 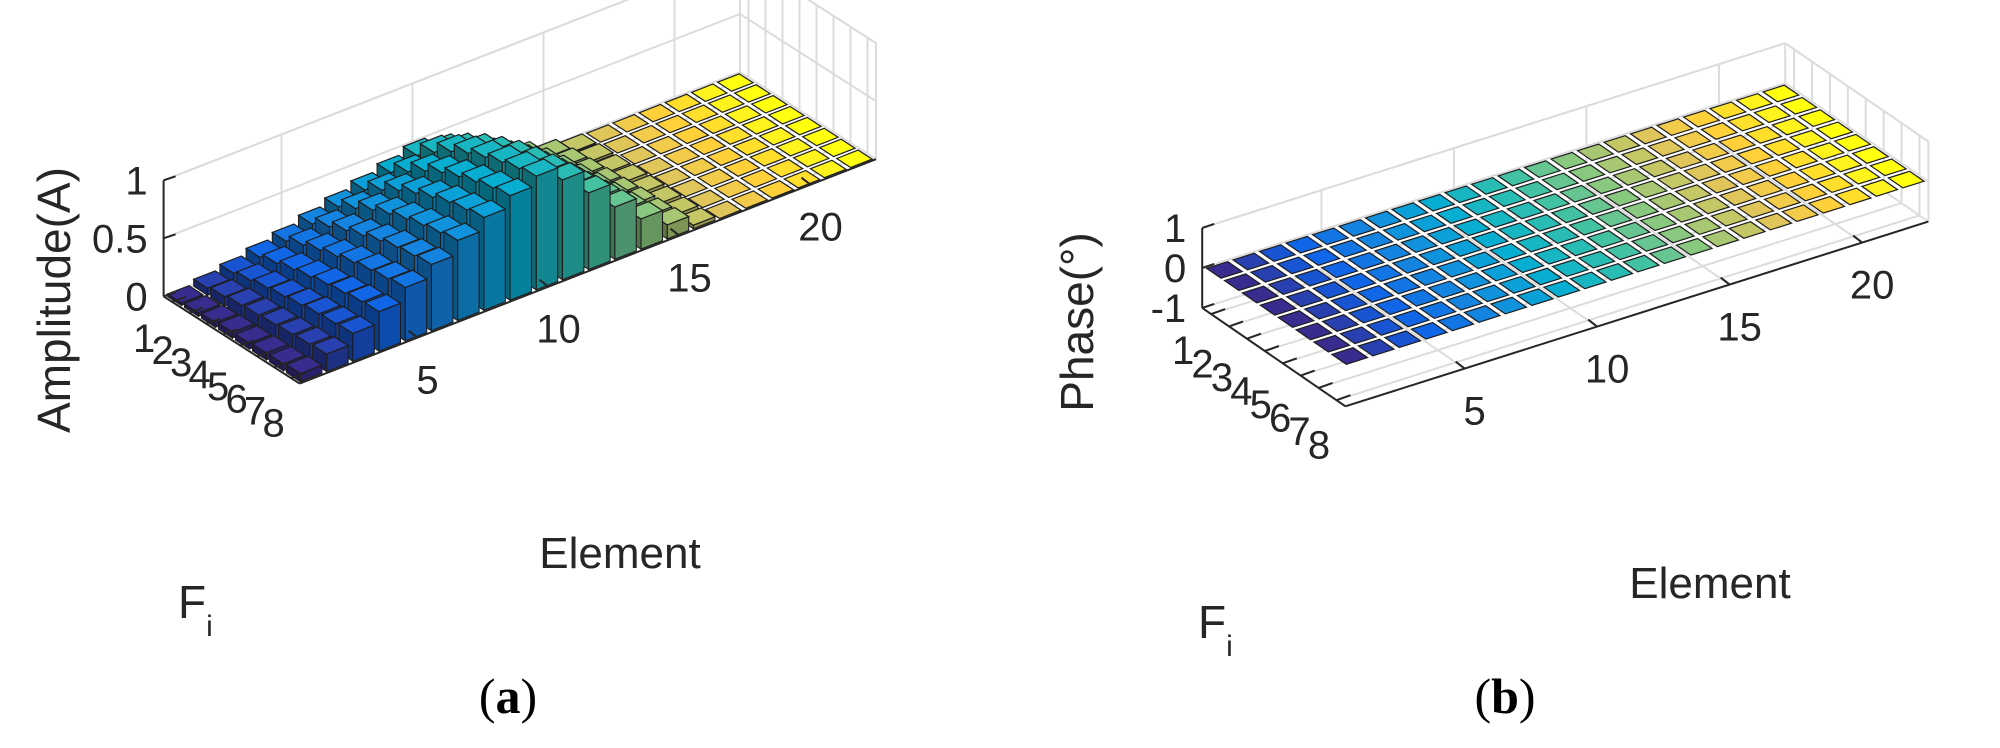 What do you see at coordinates (136, 297) in the screenshot?
I see `chart-a-ztick-label: 0` at bounding box center [136, 297].